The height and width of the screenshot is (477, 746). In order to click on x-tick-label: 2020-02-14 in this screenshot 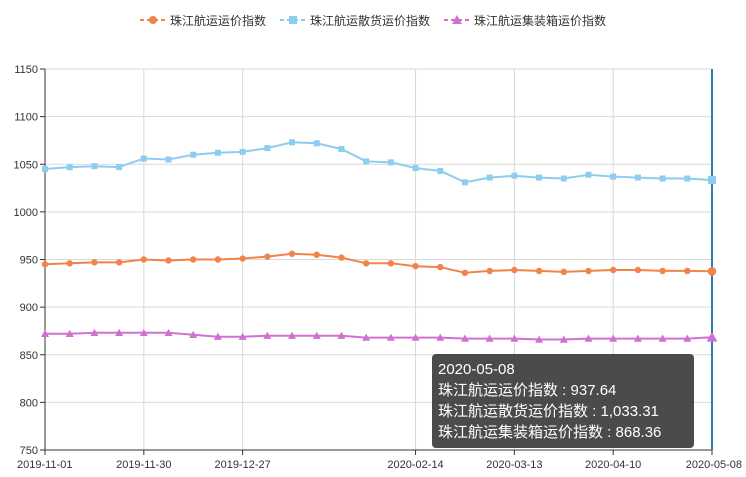, I will do `click(415, 465)`.